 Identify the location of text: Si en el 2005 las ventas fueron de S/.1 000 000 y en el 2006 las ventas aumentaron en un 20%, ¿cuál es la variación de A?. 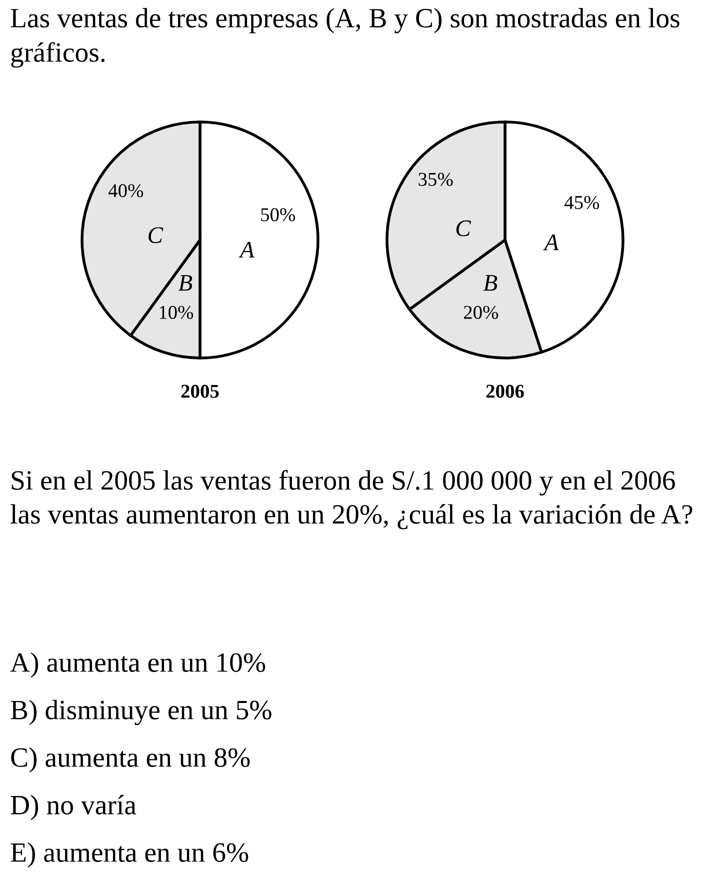
(351, 500).